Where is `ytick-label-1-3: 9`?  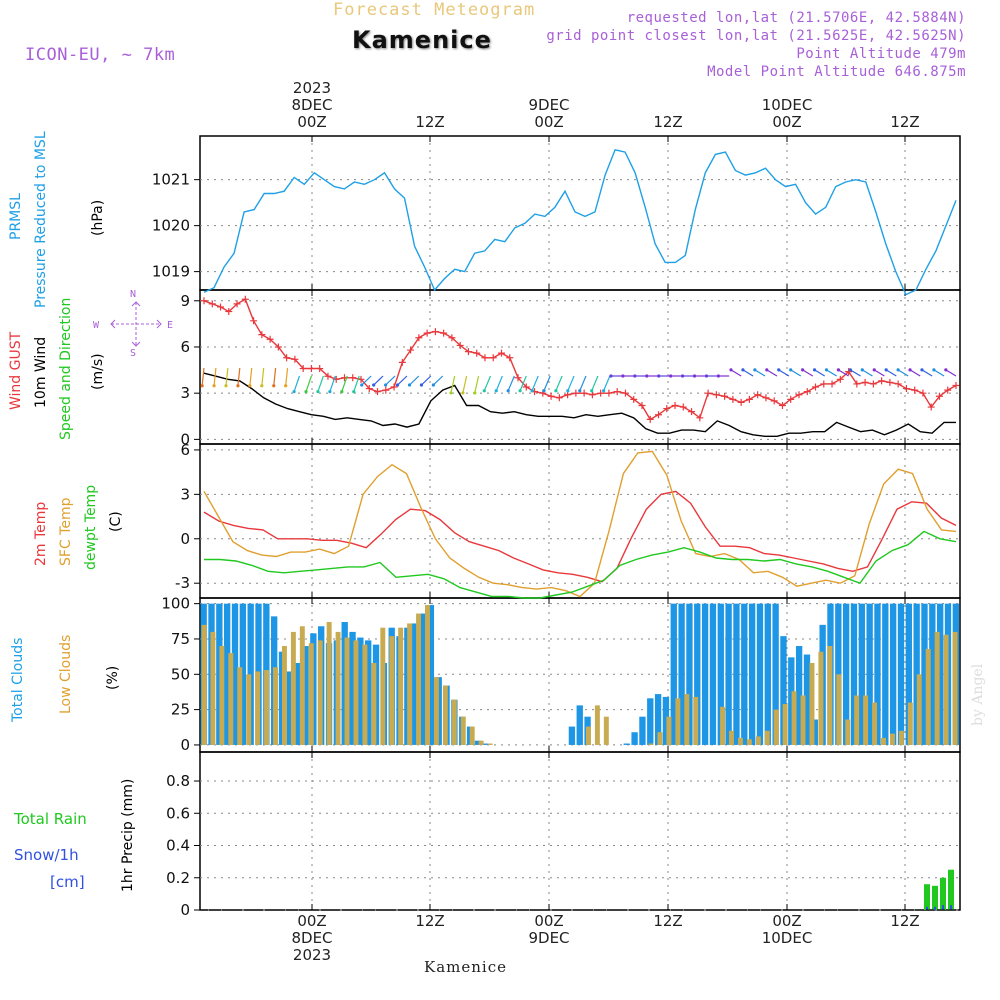
ytick-label-1-3: 9 is located at coordinates (185, 301).